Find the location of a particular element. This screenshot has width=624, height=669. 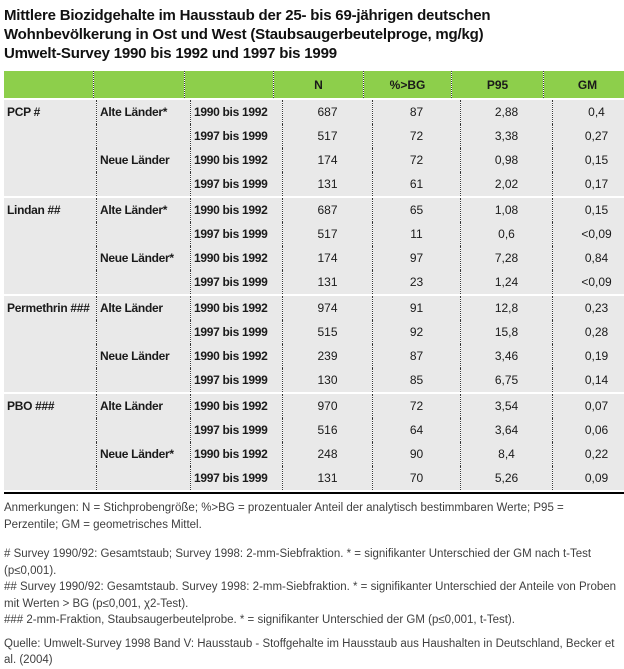

table-header-row: N %>BG P95 GM is located at coordinates (314, 84).